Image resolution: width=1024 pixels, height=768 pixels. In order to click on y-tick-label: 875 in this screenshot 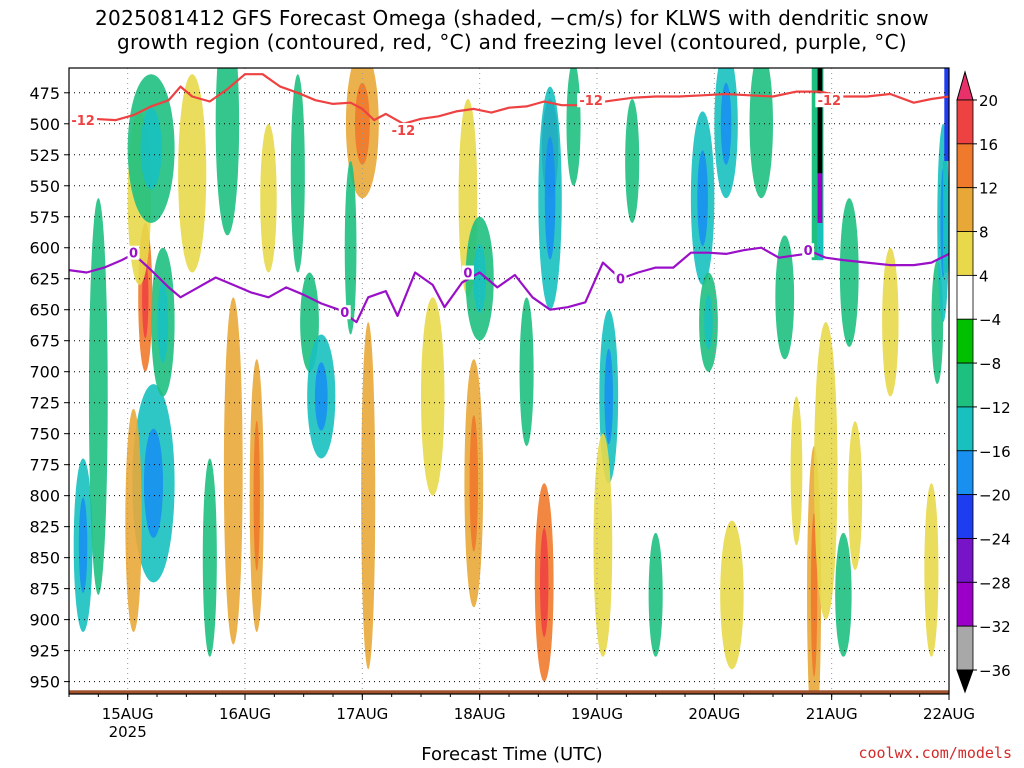, I will do `click(44, 589)`.